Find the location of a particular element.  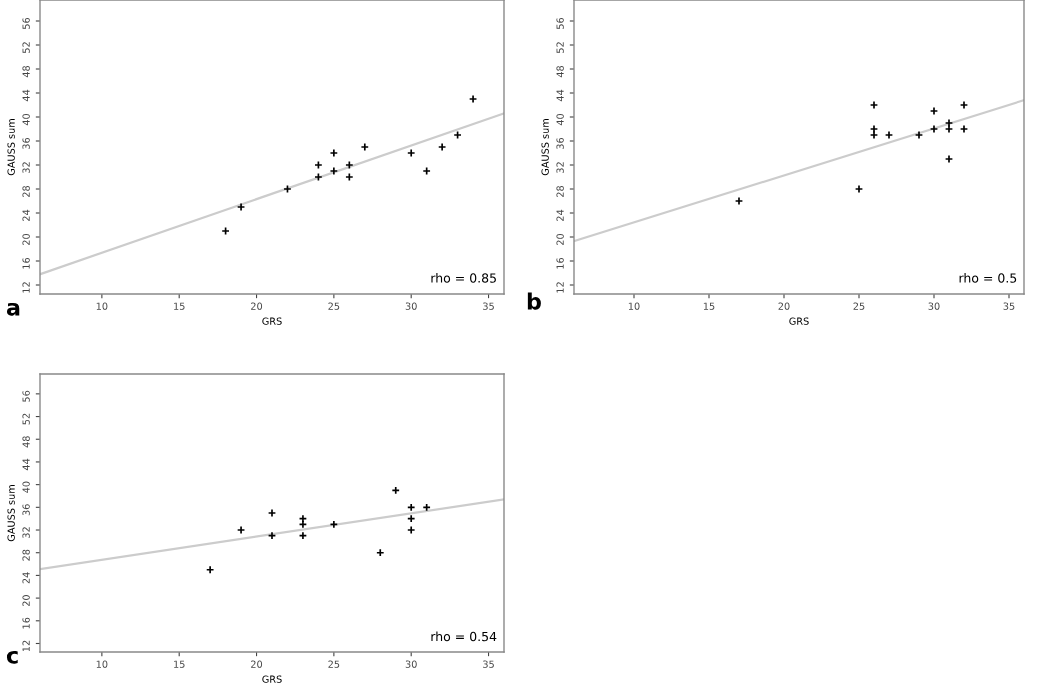

text: b is located at coordinates (534, 301).